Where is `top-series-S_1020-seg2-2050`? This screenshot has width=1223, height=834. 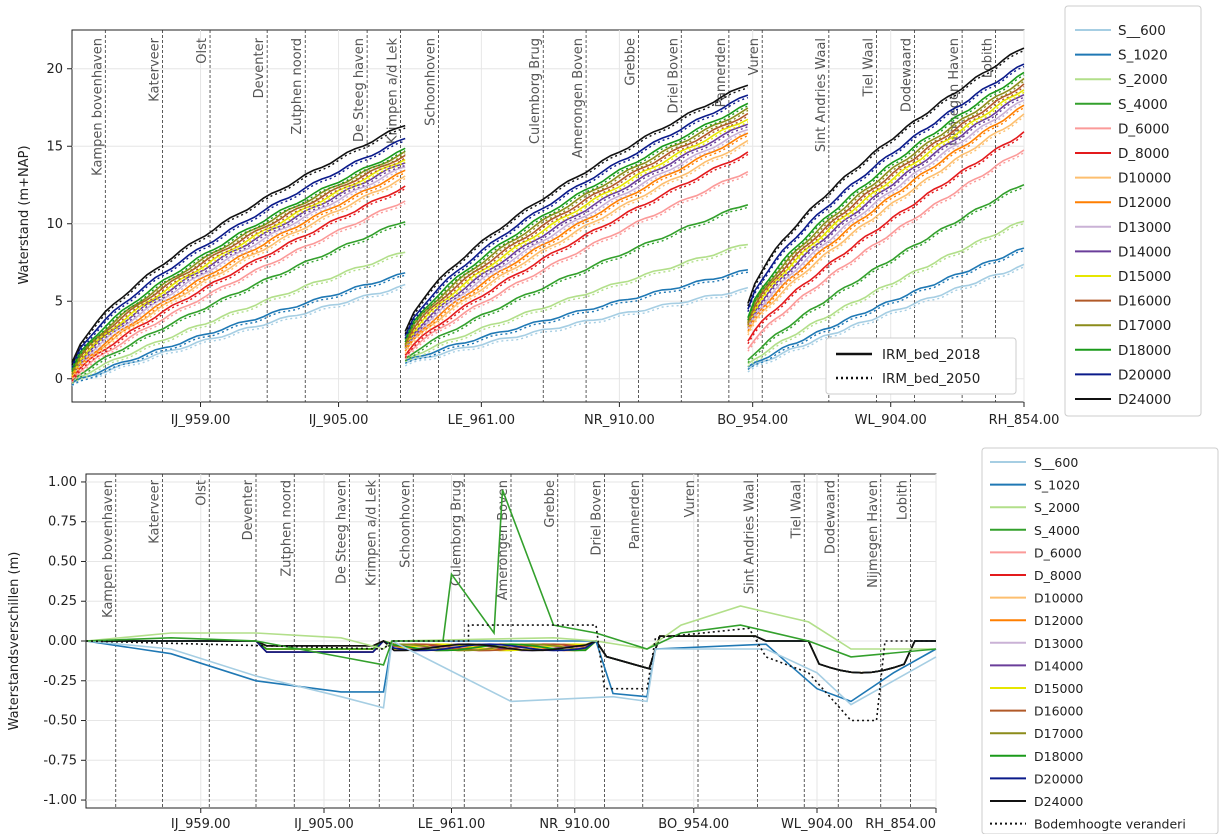 top-series-S_1020-seg2-2050 is located at coordinates (886, 309).